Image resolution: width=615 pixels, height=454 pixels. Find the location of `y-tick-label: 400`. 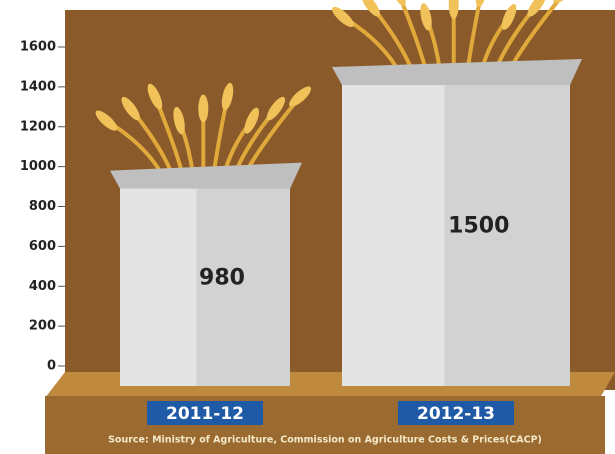

y-tick-label: 400 is located at coordinates (42, 286).